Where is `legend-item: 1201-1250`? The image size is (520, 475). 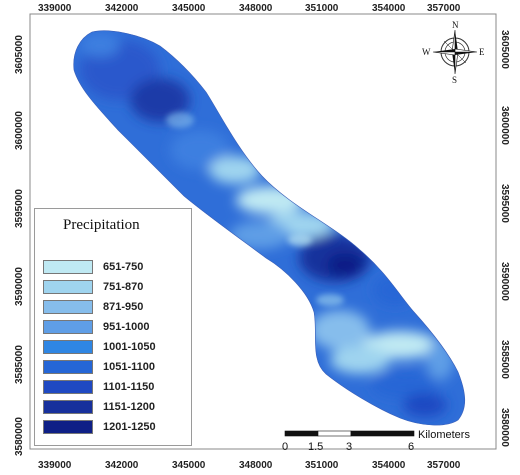
legend-item: 1201-1250 is located at coordinates (118, 427).